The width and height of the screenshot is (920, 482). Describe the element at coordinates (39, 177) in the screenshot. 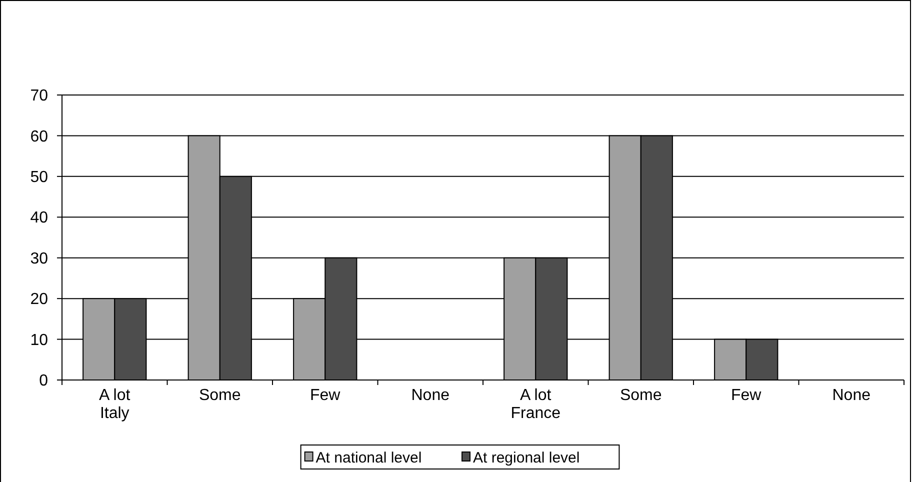

I see `y-tick-label: 50` at that location.